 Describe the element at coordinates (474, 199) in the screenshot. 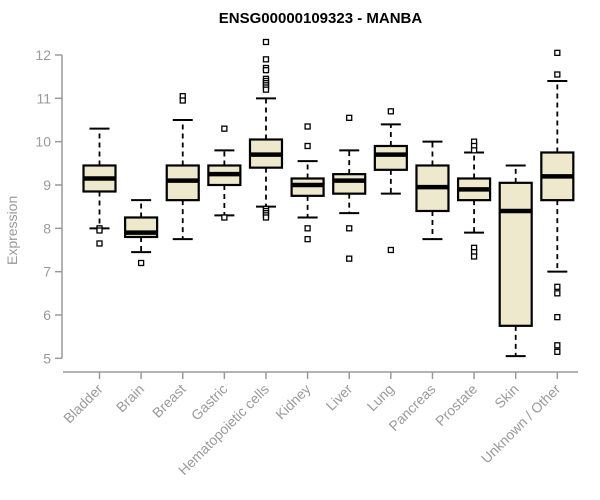

I see `boxplot-group-prostate` at that location.